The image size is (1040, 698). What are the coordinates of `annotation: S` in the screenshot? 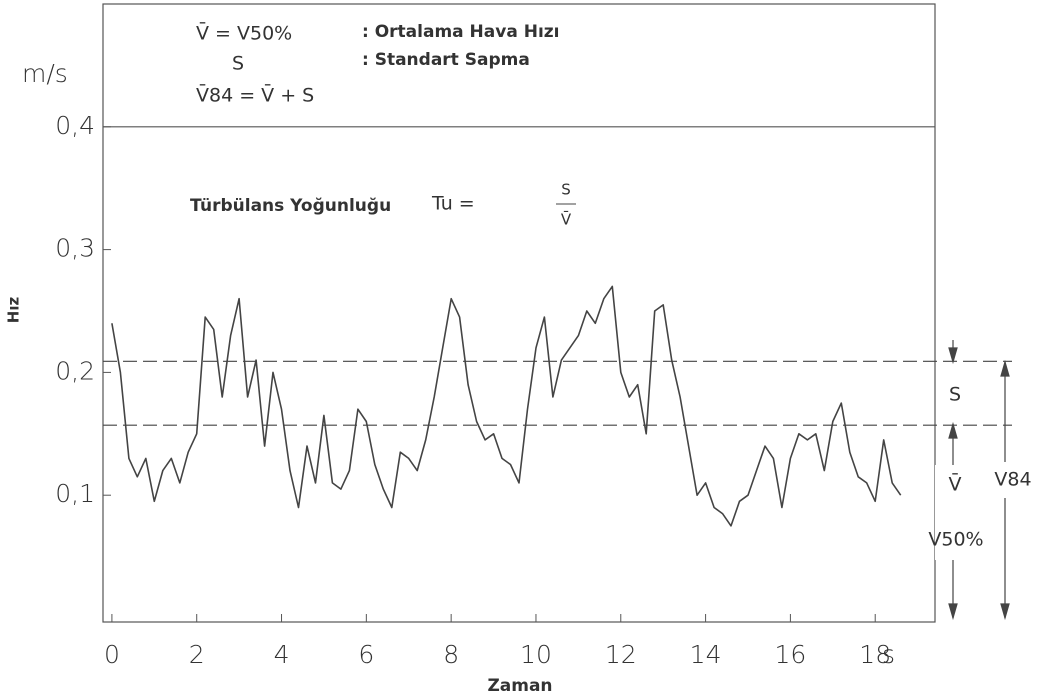 It's located at (955, 395).